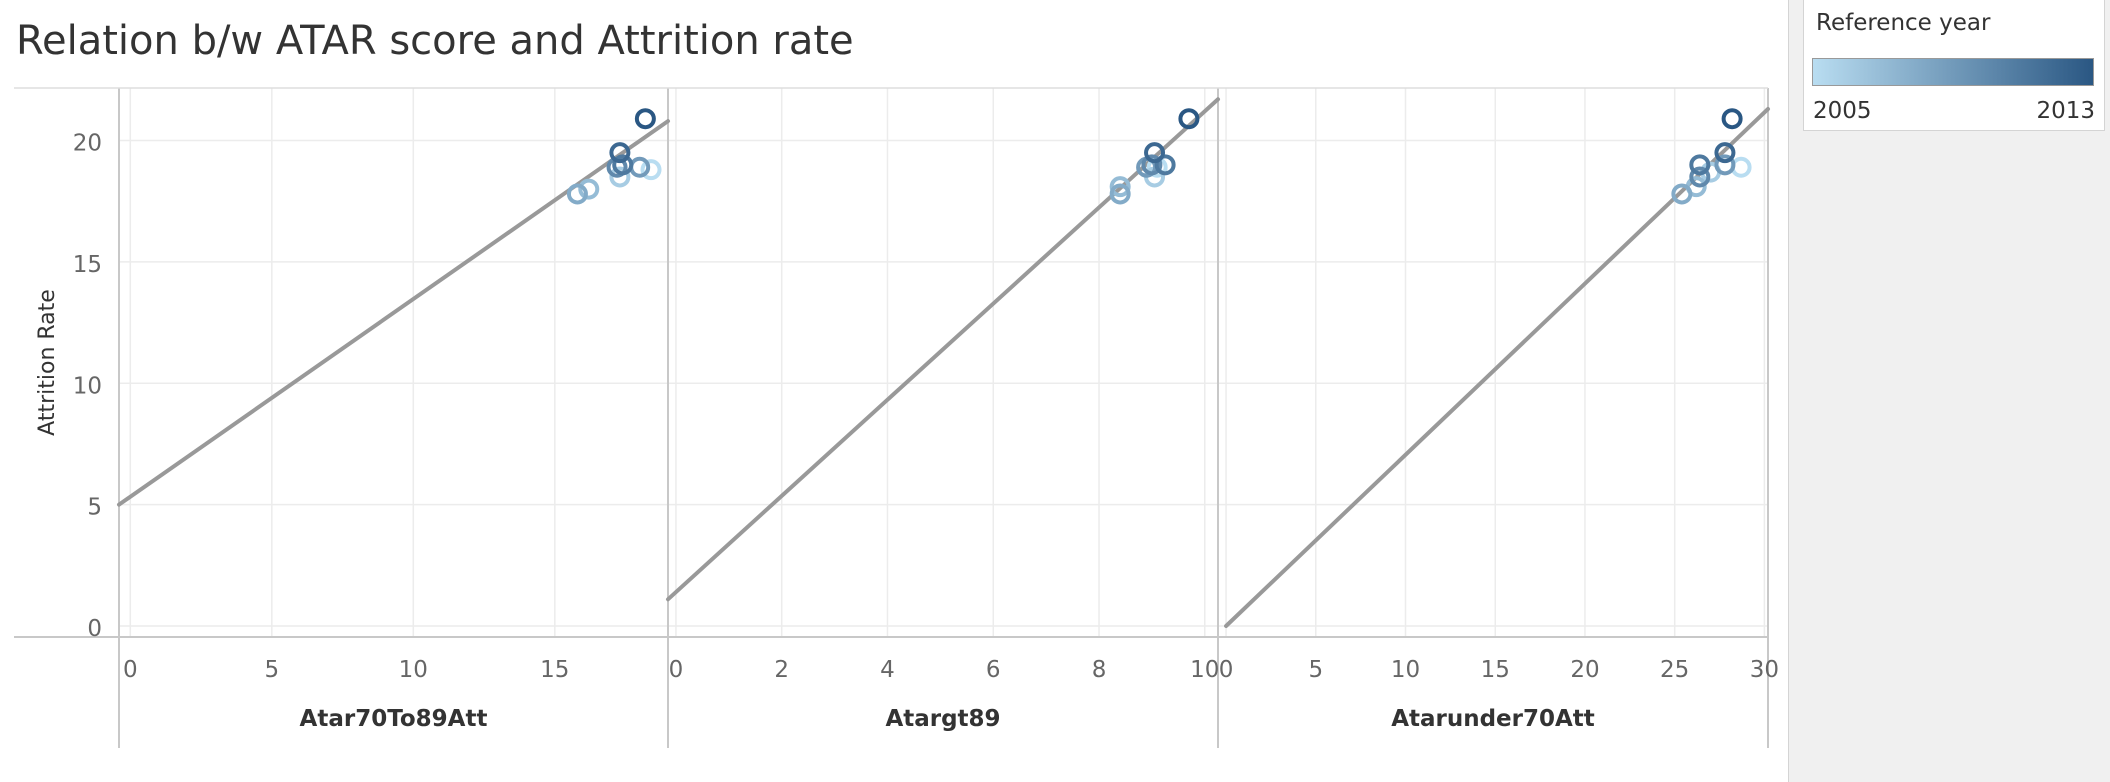 The height and width of the screenshot is (782, 2110). I want to click on x-axis-title: Atargt89, so click(942, 719).